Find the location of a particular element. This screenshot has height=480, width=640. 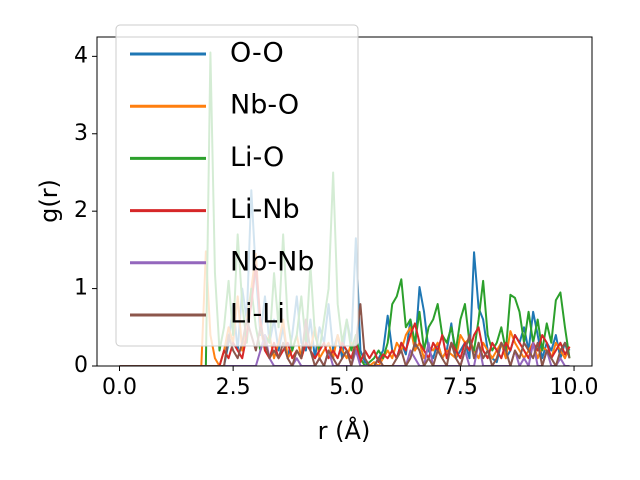

legend-label: Li-Nb is located at coordinates (265, 209).